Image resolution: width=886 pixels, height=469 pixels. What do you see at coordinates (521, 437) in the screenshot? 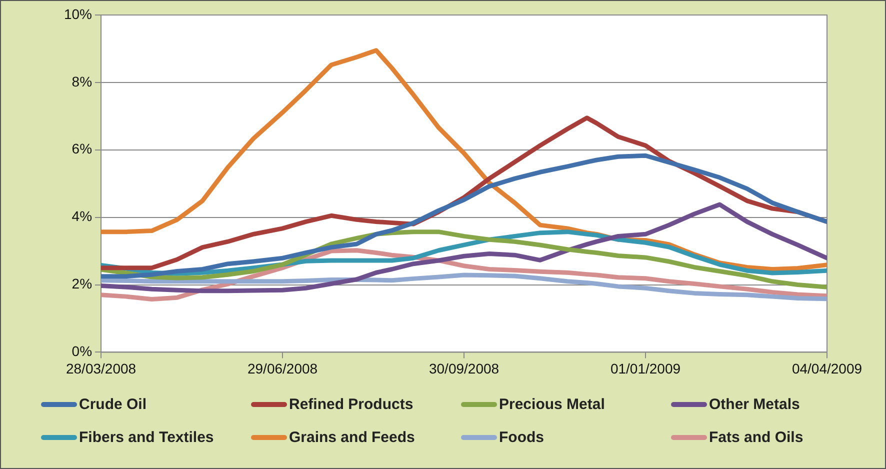
I see `legend-label: Foods` at bounding box center [521, 437].